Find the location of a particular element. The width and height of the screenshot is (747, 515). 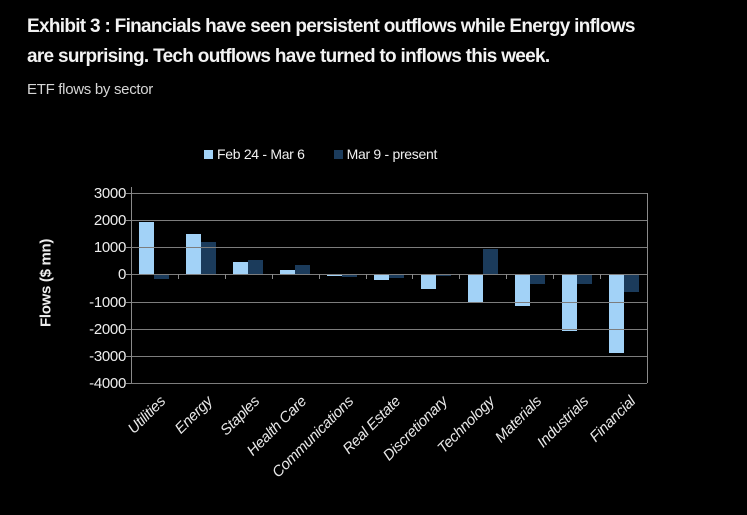

y-axis-line is located at coordinates (131, 285).